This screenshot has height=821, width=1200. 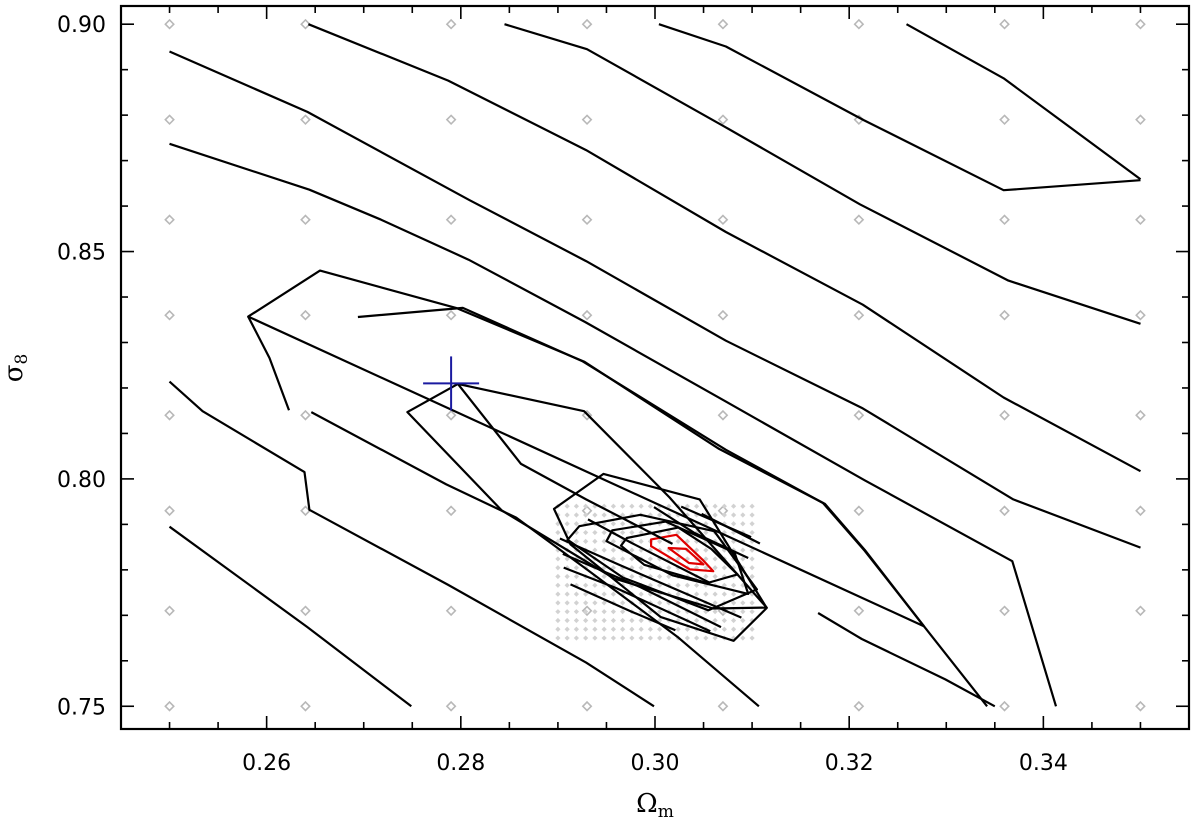 I want to click on y-tick-label: 0.85, so click(x=81, y=253).